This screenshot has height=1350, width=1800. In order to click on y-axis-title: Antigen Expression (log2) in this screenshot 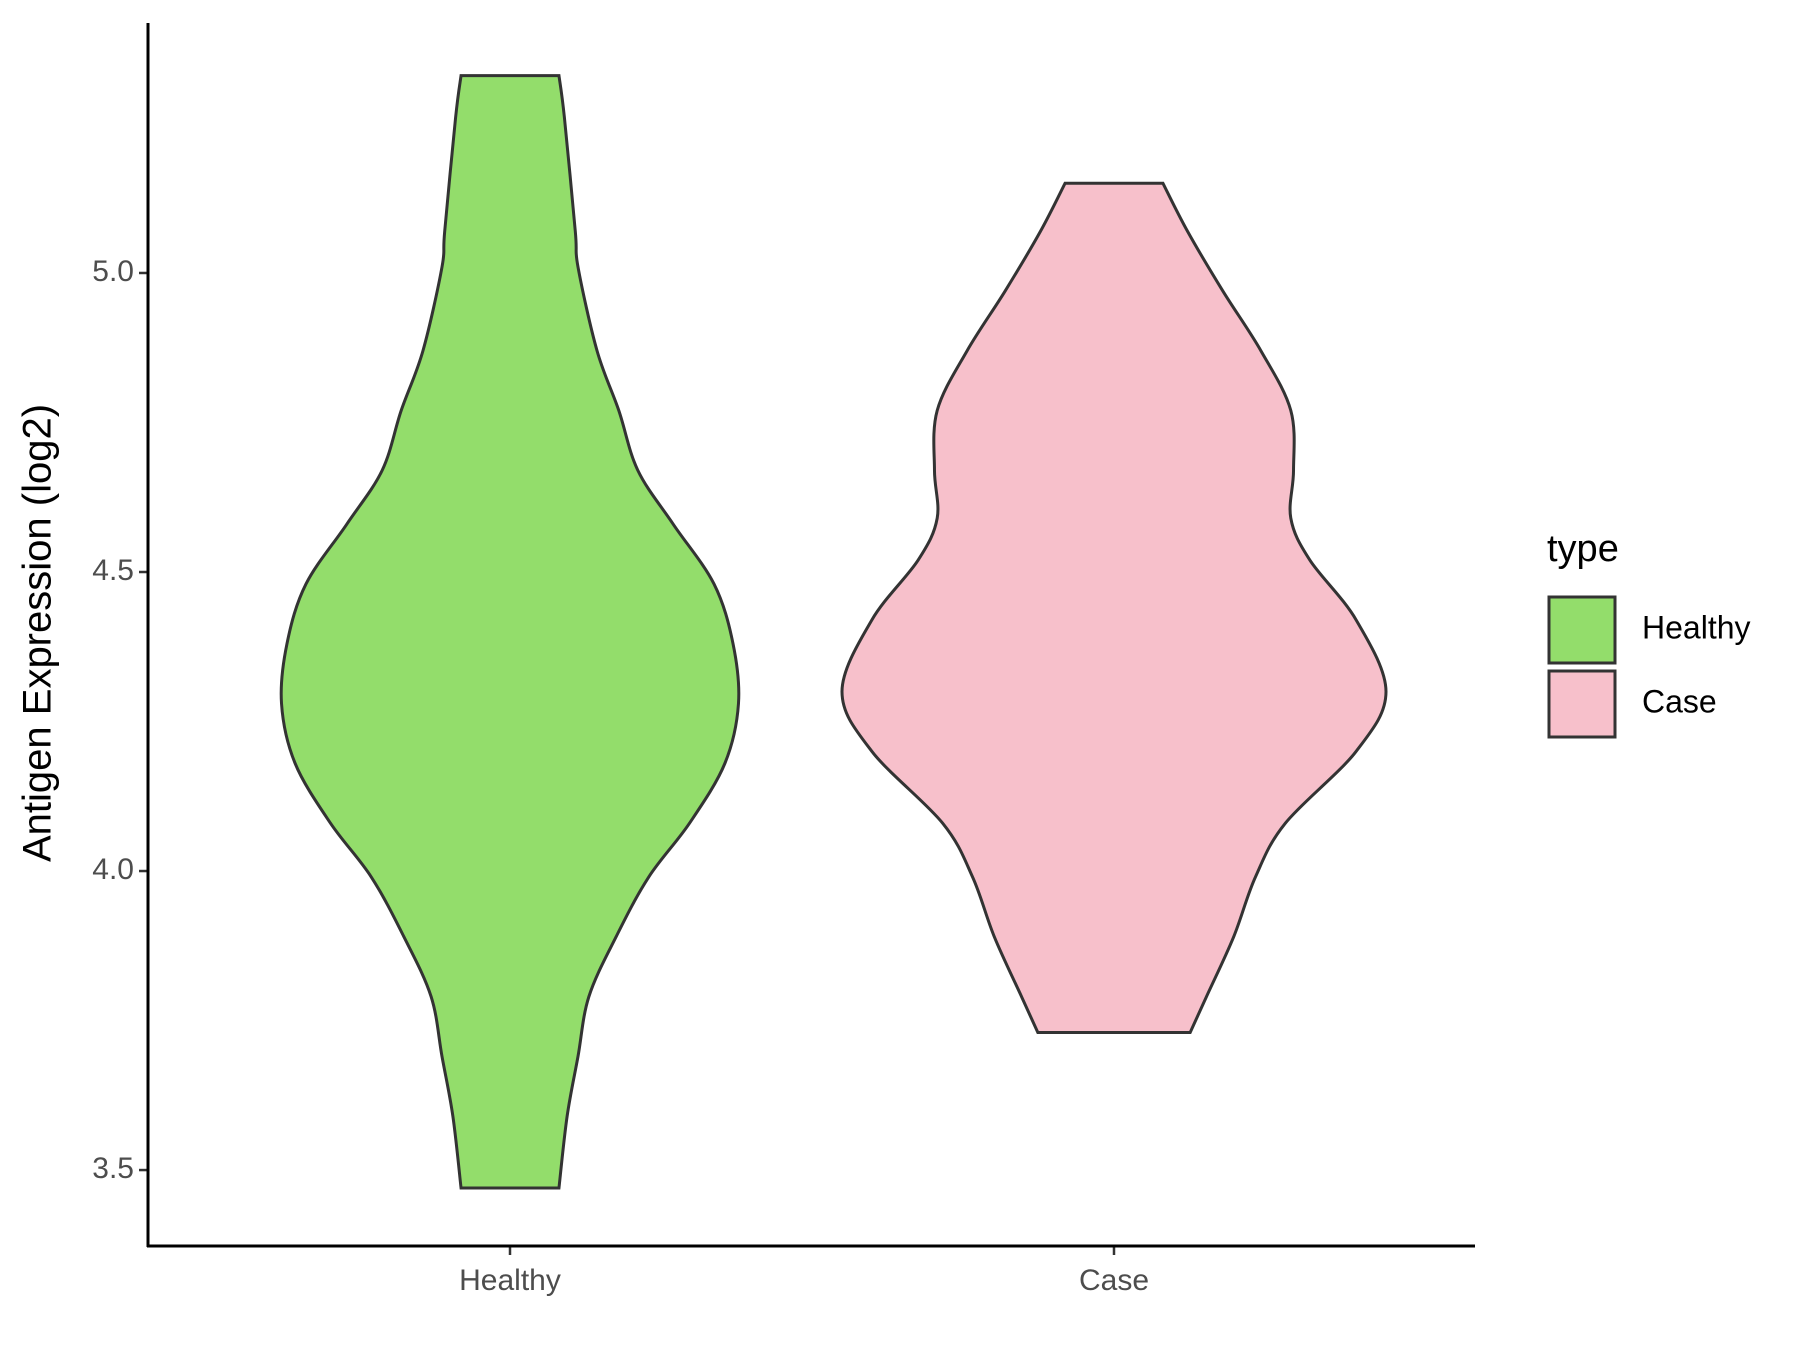, I will do `click(38, 633)`.